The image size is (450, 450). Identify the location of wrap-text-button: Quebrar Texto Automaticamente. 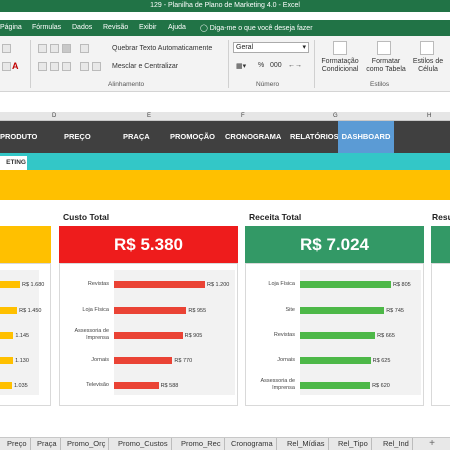
(162, 48).